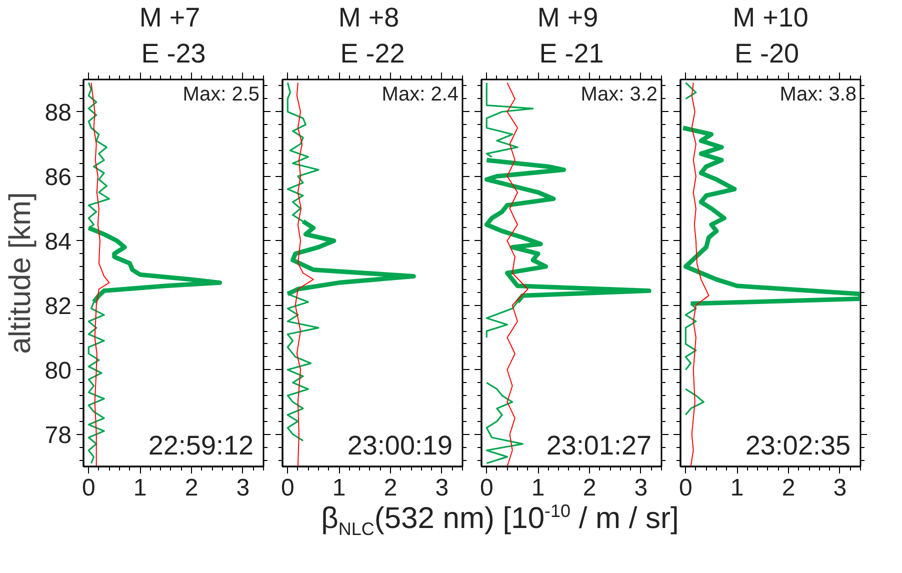 This screenshot has height=573, width=902. I want to click on x-axis-title: β$_{NLC}$(532 nm) [10$^{-10}$ / m / sr], so click(500, 520).